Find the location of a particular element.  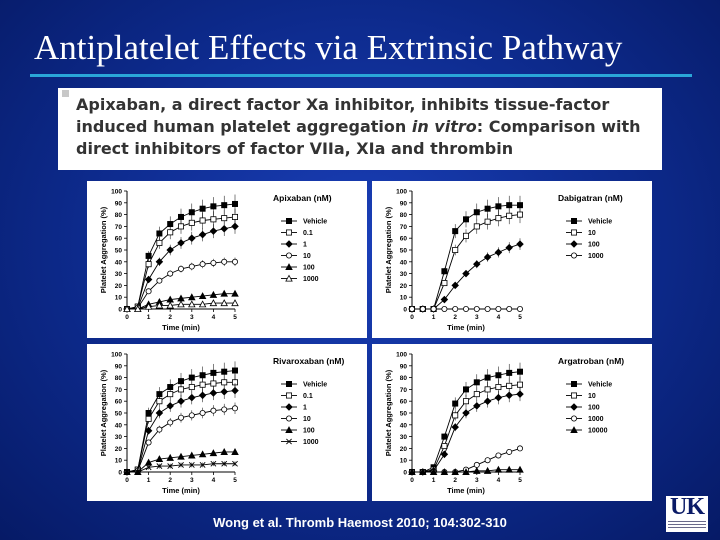

legend-title: Apixaban (nM) is located at coordinates (302, 198).